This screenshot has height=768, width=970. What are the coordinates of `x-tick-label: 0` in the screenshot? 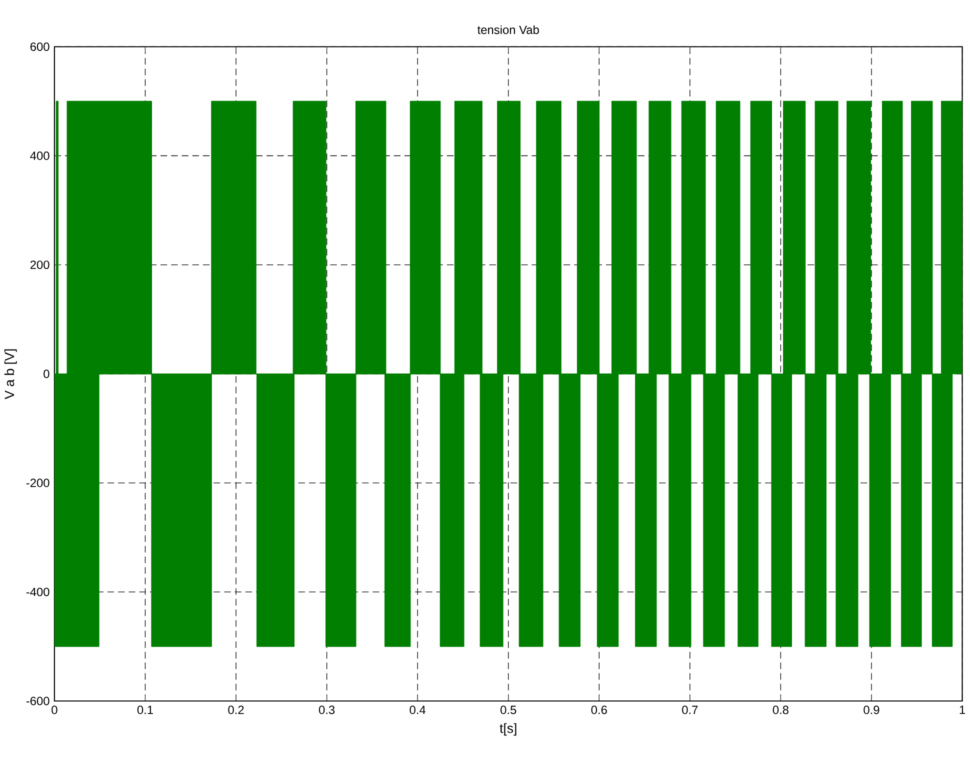 It's located at (55, 710).